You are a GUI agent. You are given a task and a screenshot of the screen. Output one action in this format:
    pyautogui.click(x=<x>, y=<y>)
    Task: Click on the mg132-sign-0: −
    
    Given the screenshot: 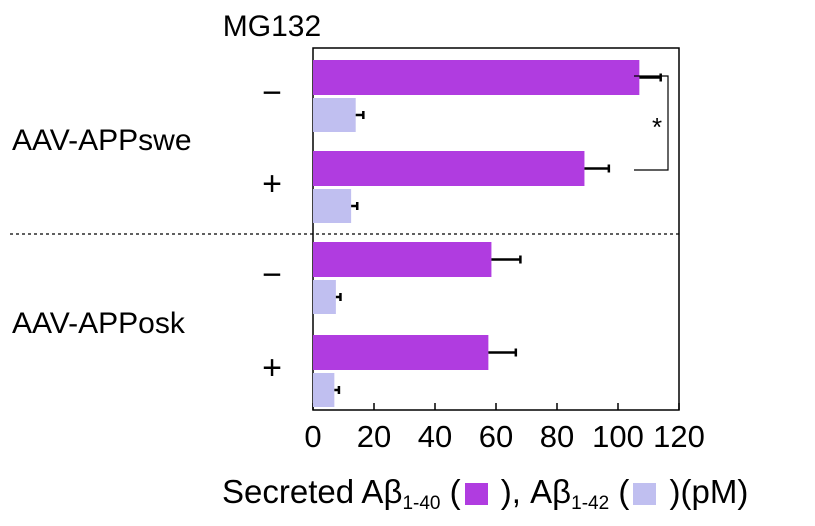 What is the action you would take?
    pyautogui.click(x=272, y=93)
    